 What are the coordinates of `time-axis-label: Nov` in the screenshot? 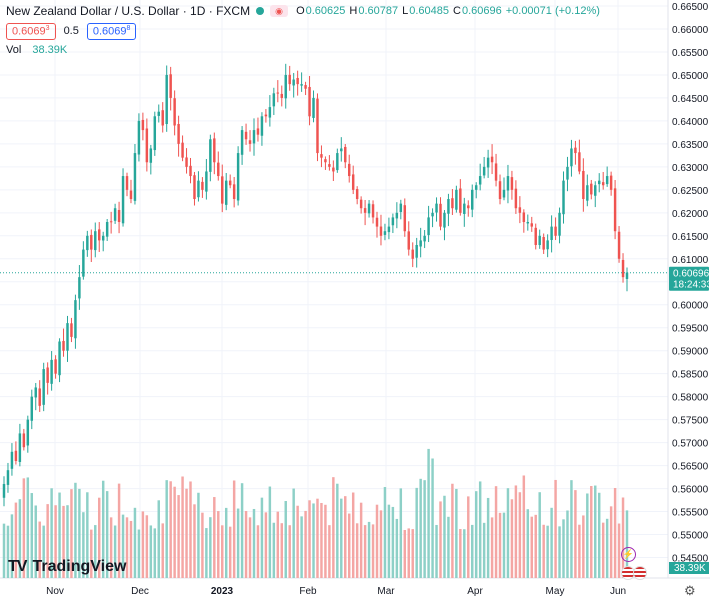 It's located at (55, 591).